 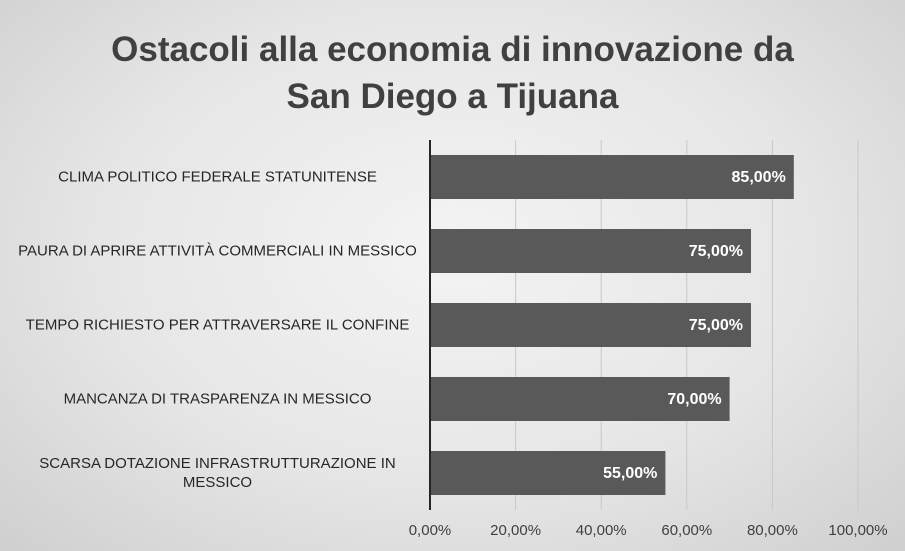 I want to click on y-tick-label: MANCANZA DI TRASPARENZA IN MESSICO, so click(x=217, y=399).